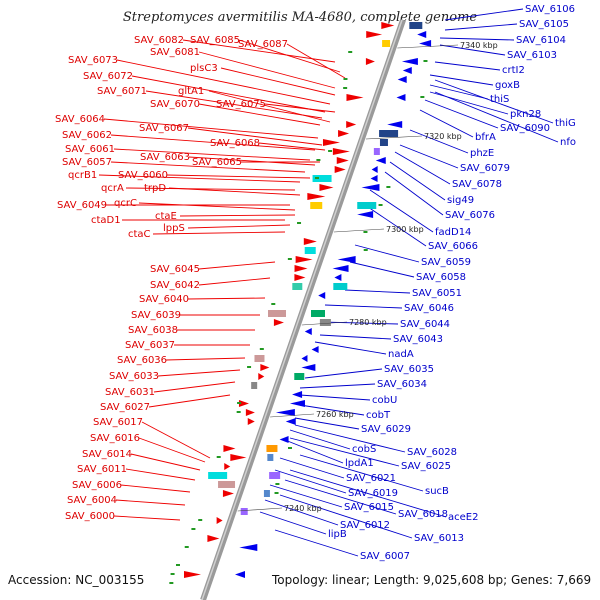 This screenshot has width=600, height=600. What do you see at coordinates (401, 354) in the screenshot?
I see `reverse-gene-label: nadA` at bounding box center [401, 354].